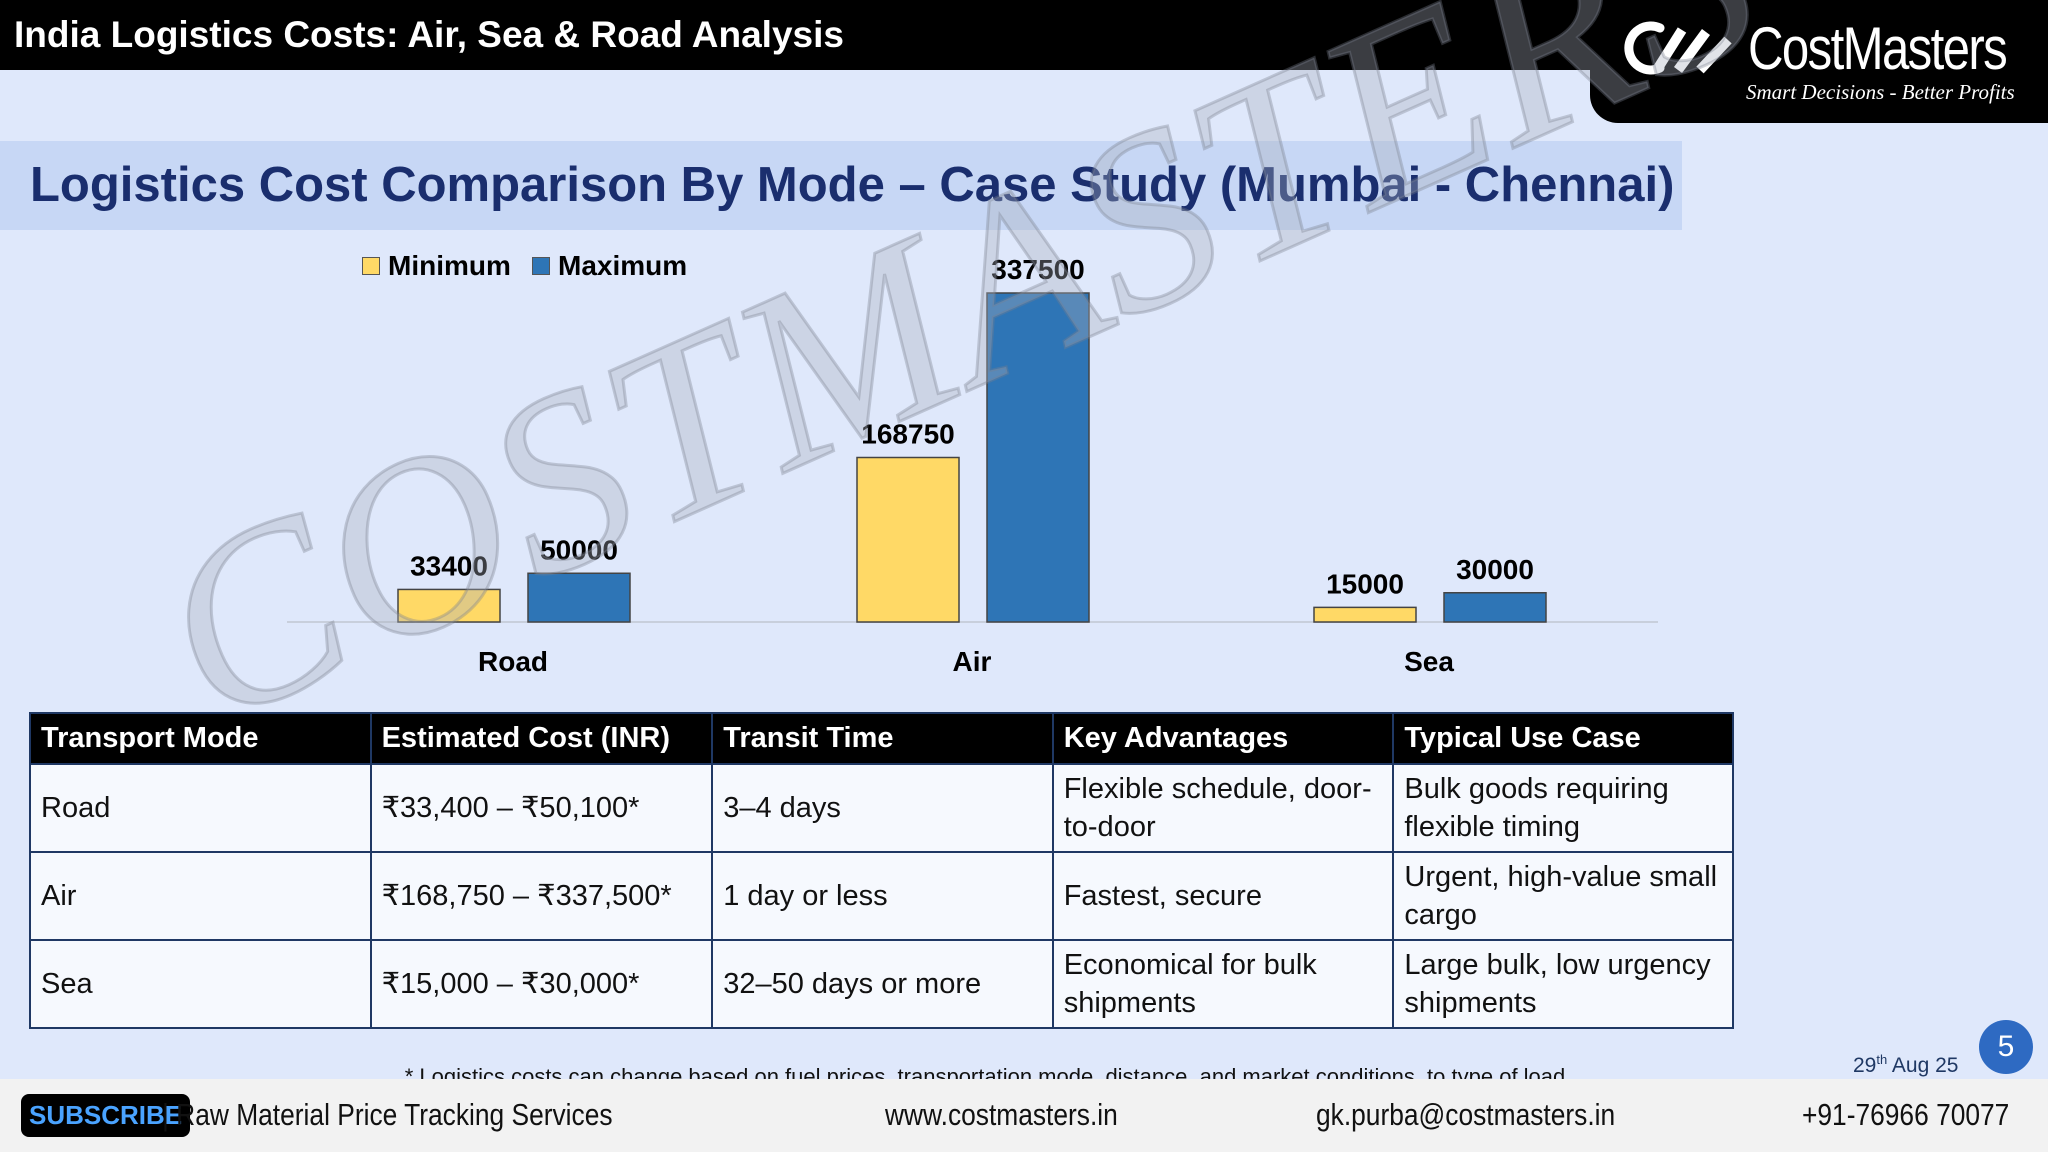  What do you see at coordinates (1466, 1114) in the screenshot?
I see `email-link: gk.purba@costmasters.in` at bounding box center [1466, 1114].